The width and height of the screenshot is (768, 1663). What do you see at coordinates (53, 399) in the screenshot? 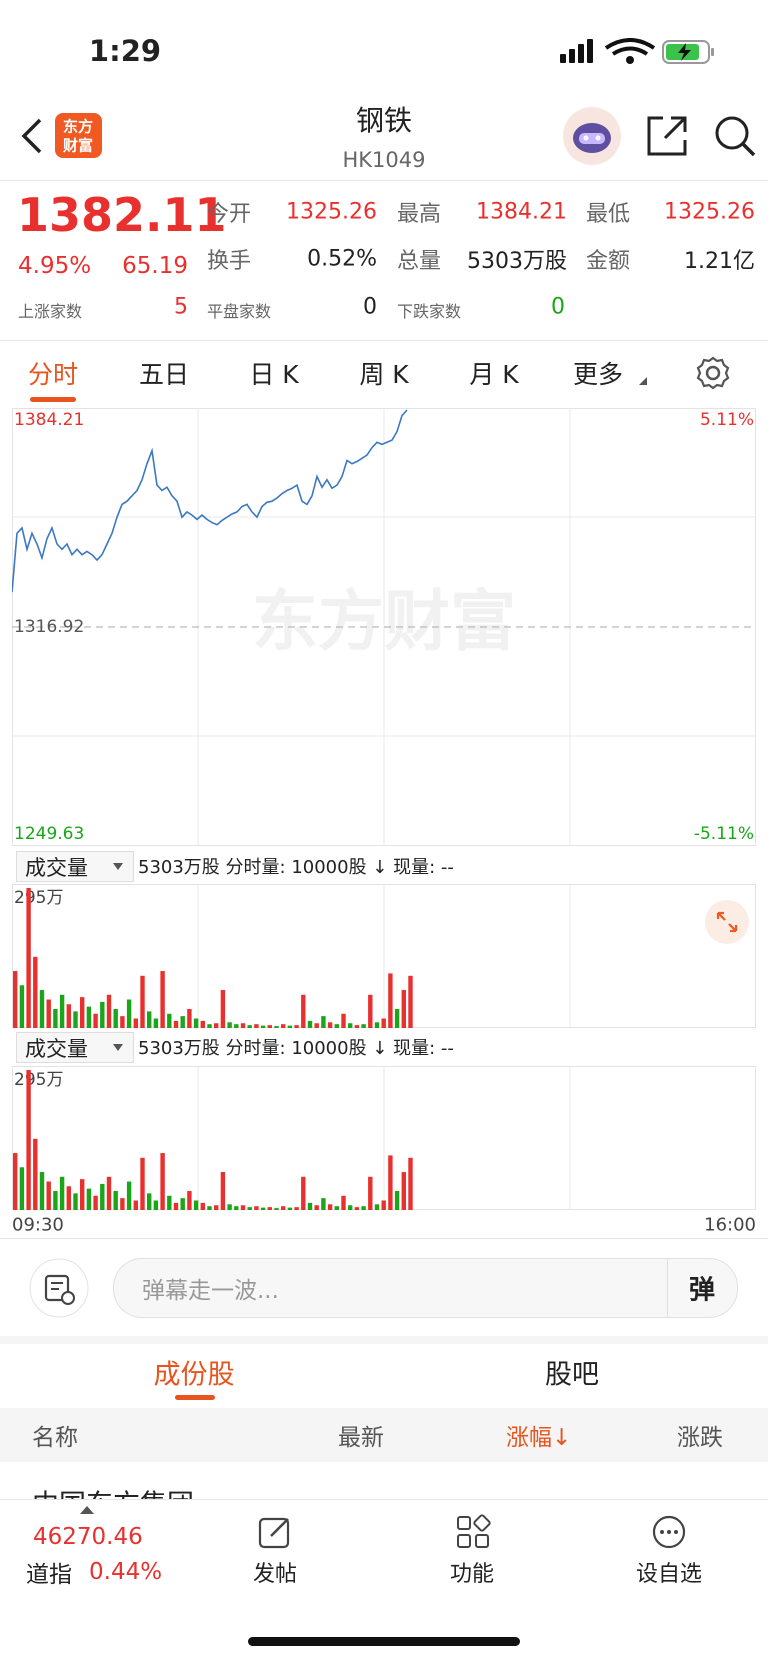
I see `tab-indicator` at bounding box center [53, 399].